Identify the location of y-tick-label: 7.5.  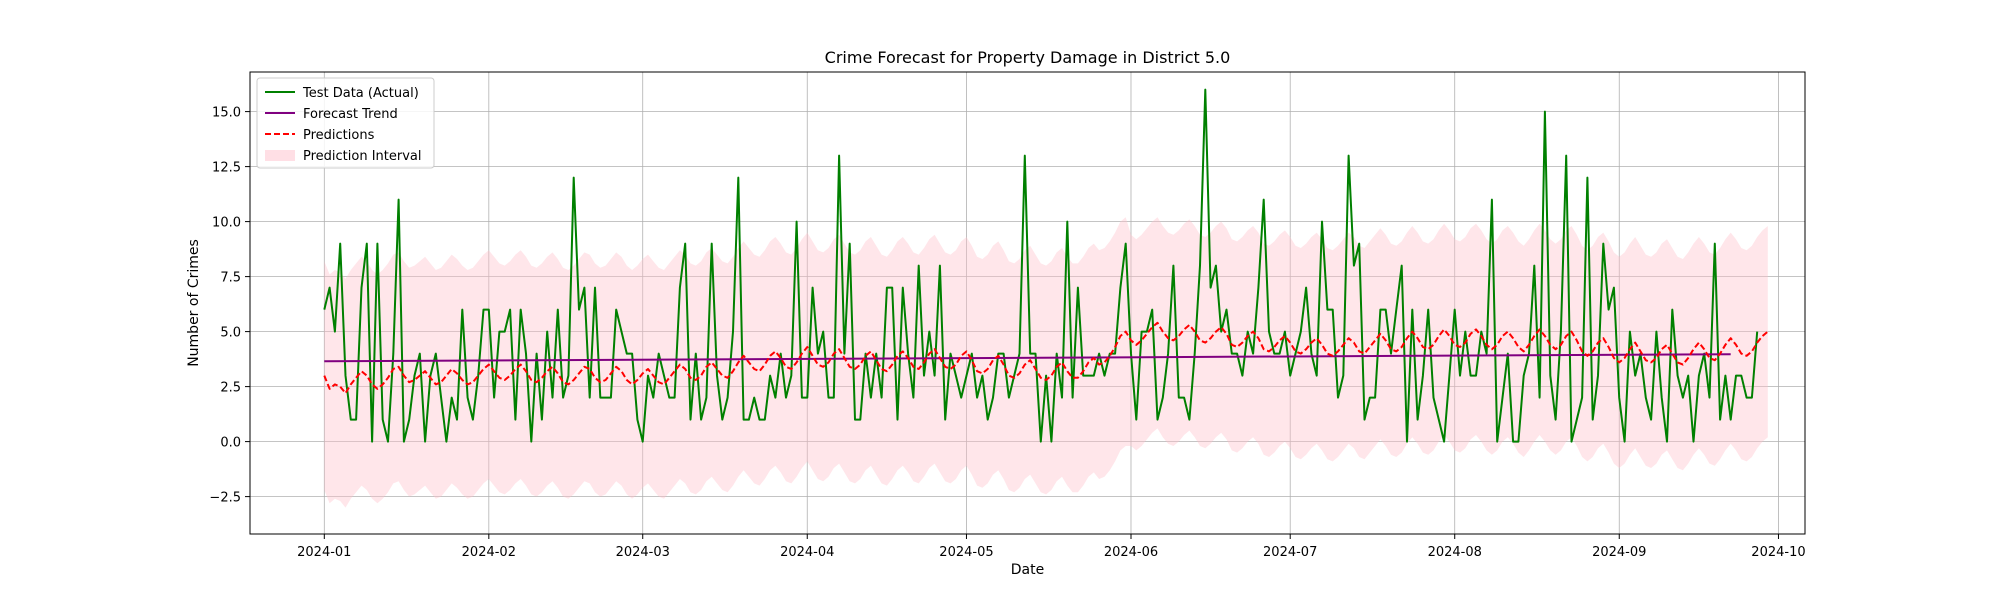
(230, 278).